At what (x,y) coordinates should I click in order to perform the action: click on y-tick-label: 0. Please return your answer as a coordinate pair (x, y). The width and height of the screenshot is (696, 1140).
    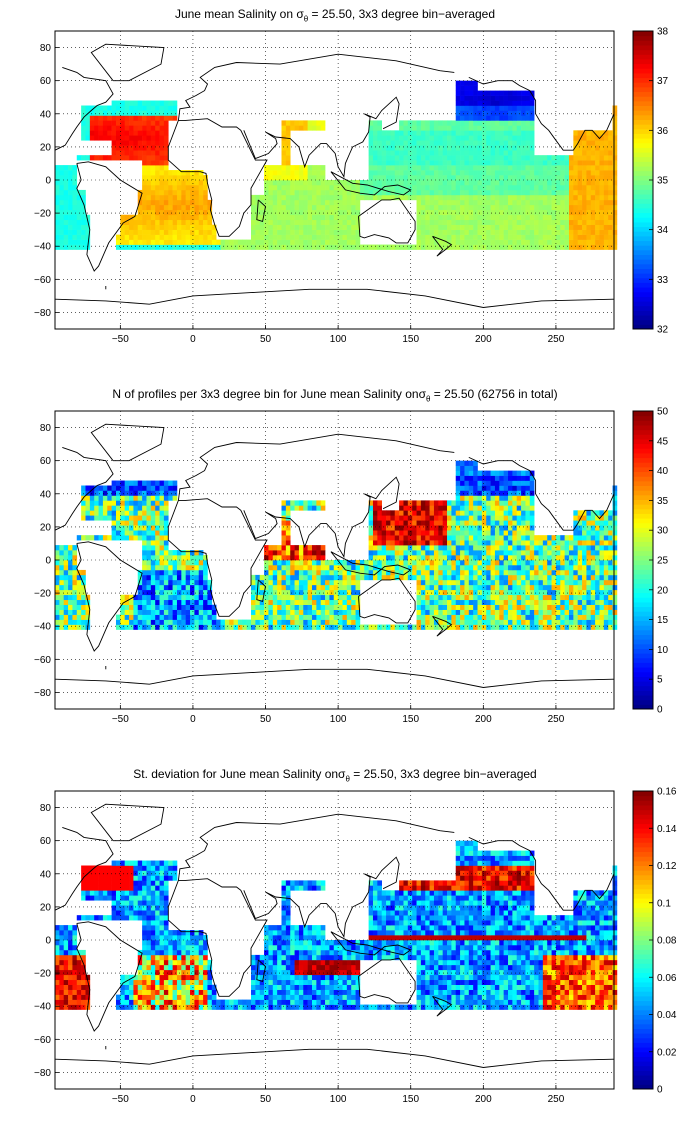
    Looking at the image, I should click on (48, 181).